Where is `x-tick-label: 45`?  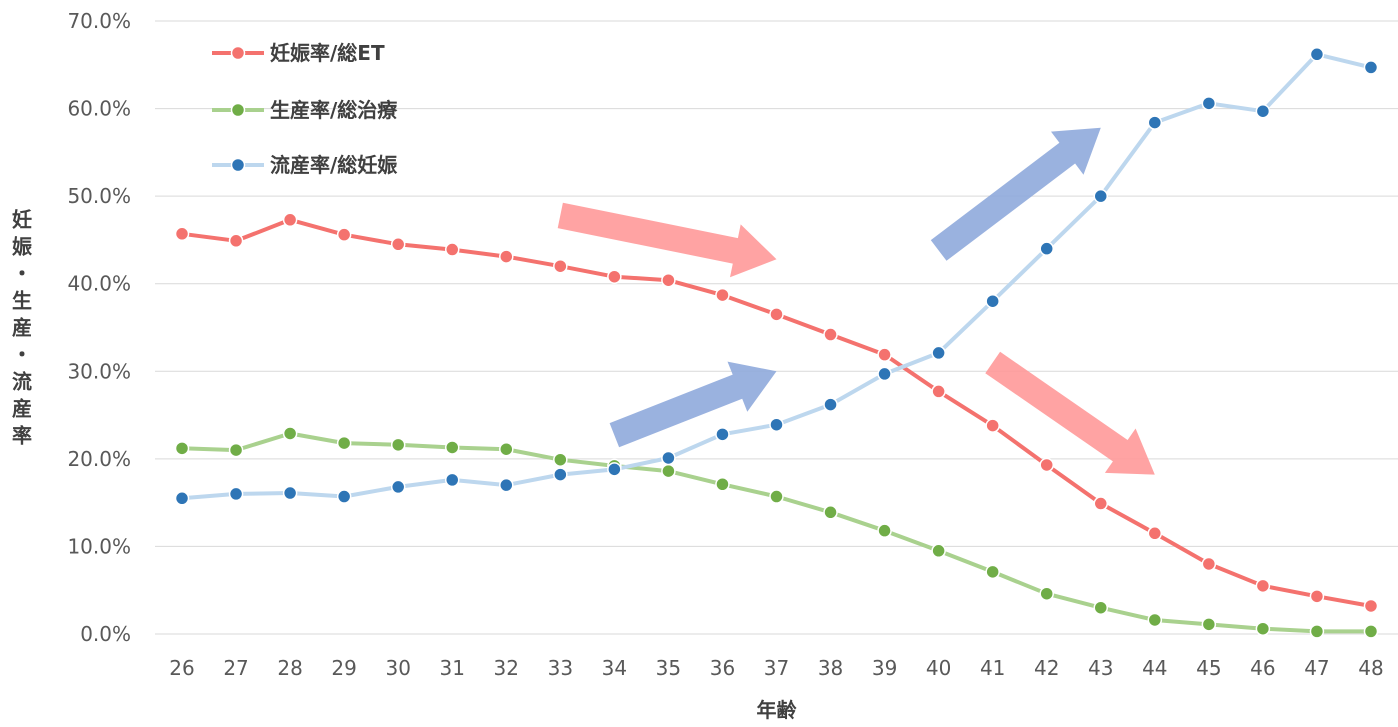 x-tick-label: 45 is located at coordinates (1208, 668).